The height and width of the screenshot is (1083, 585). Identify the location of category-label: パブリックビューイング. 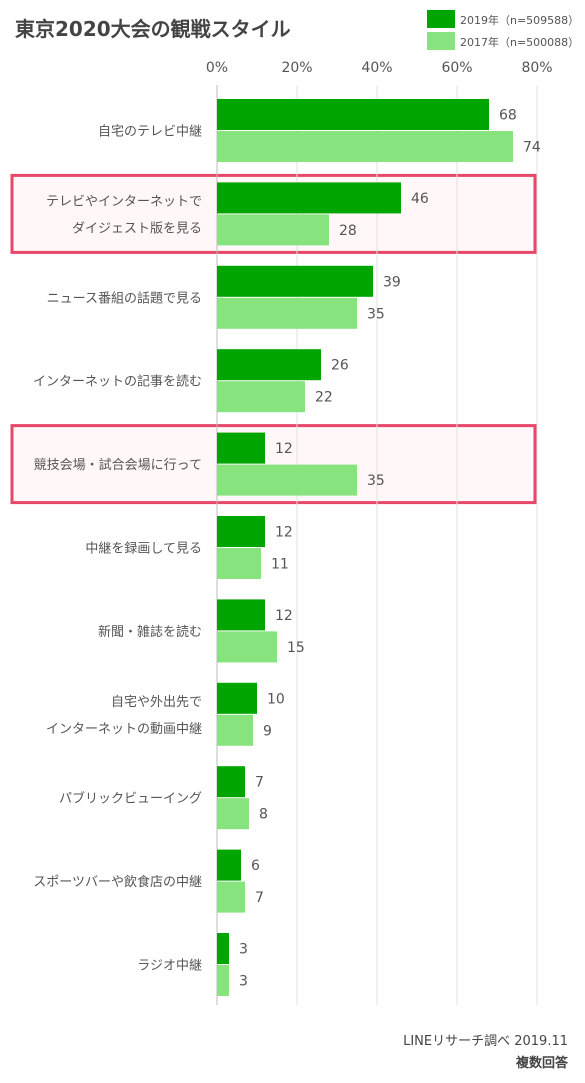
(130, 799).